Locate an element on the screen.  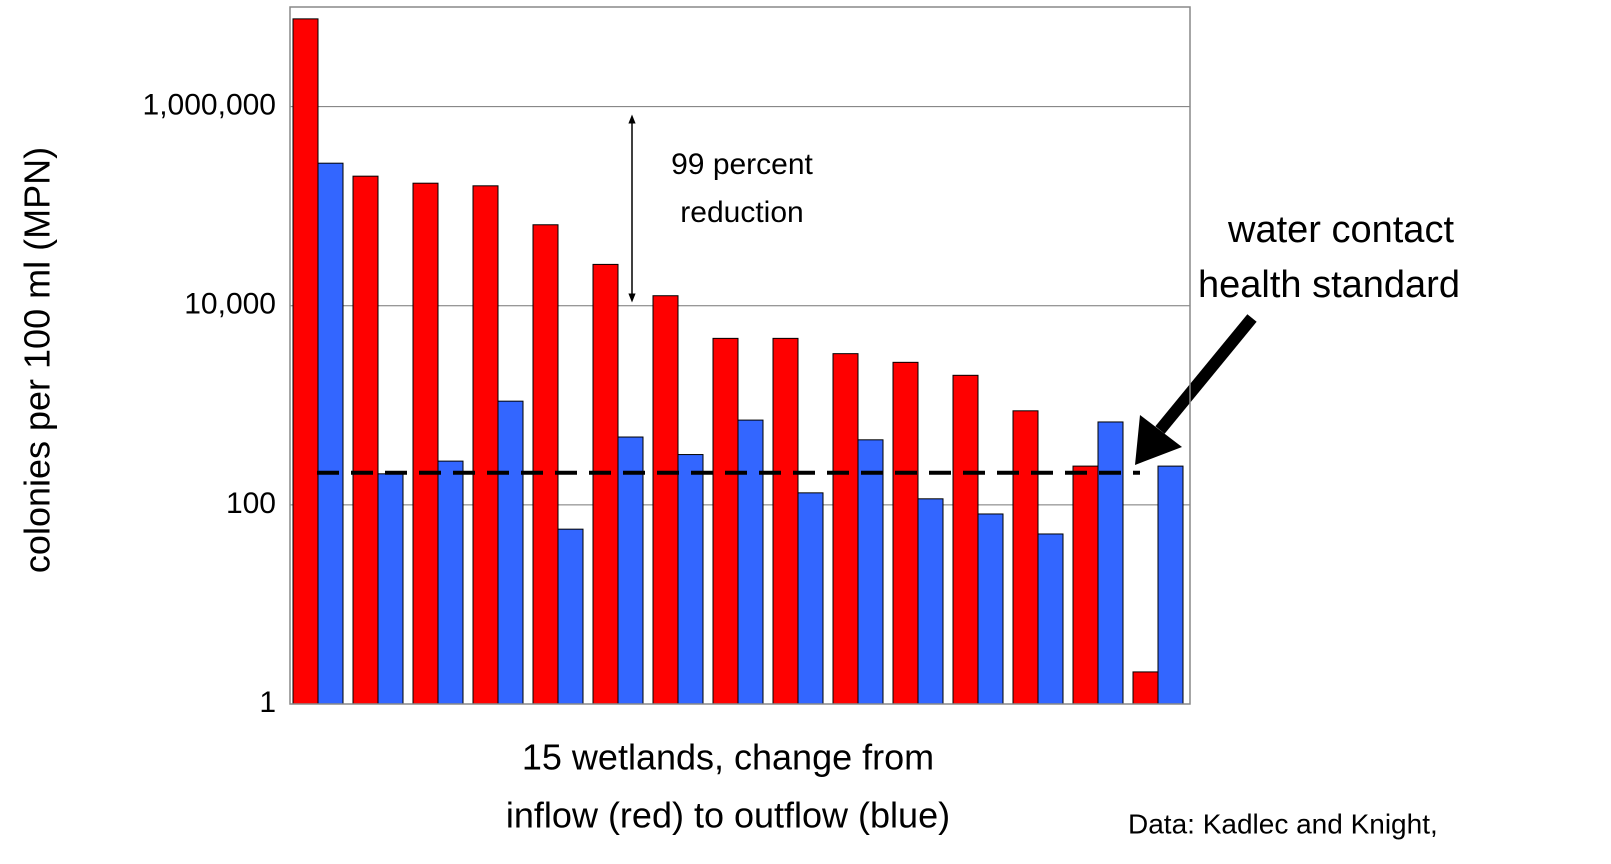
annotation: water contact is located at coordinates (1340, 230).